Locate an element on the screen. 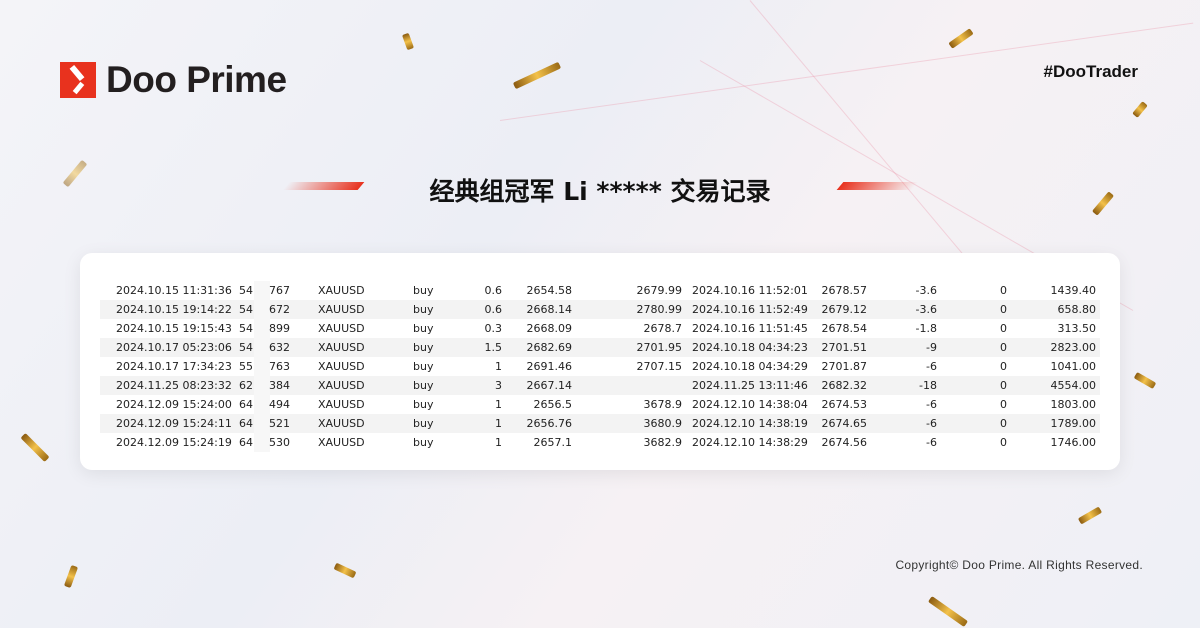 Image resolution: width=1200 pixels, height=628 pixels. cell-ticket: 384 is located at coordinates (279, 385).